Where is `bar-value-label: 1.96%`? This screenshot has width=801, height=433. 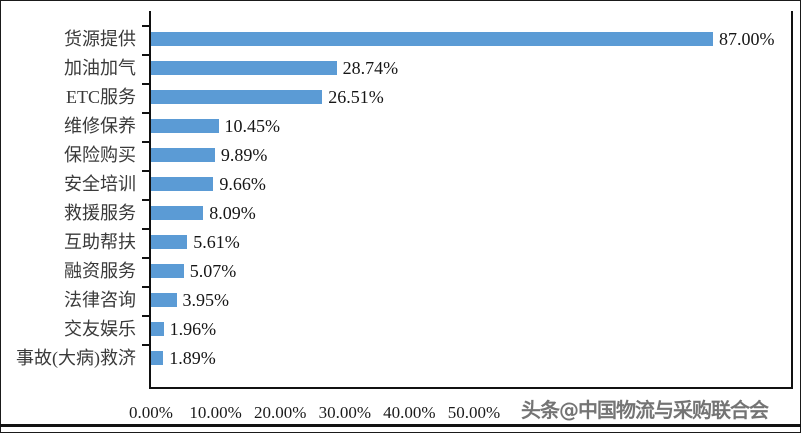 bar-value-label: 1.96% is located at coordinates (193, 329).